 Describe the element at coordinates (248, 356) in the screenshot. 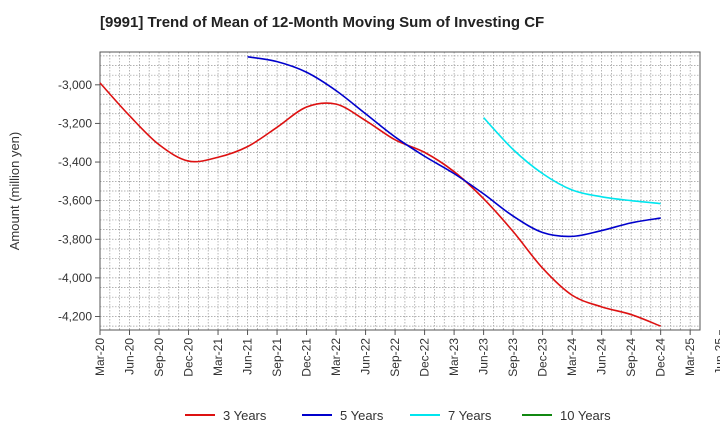

I see `x-tick-label: Jun-21` at that location.